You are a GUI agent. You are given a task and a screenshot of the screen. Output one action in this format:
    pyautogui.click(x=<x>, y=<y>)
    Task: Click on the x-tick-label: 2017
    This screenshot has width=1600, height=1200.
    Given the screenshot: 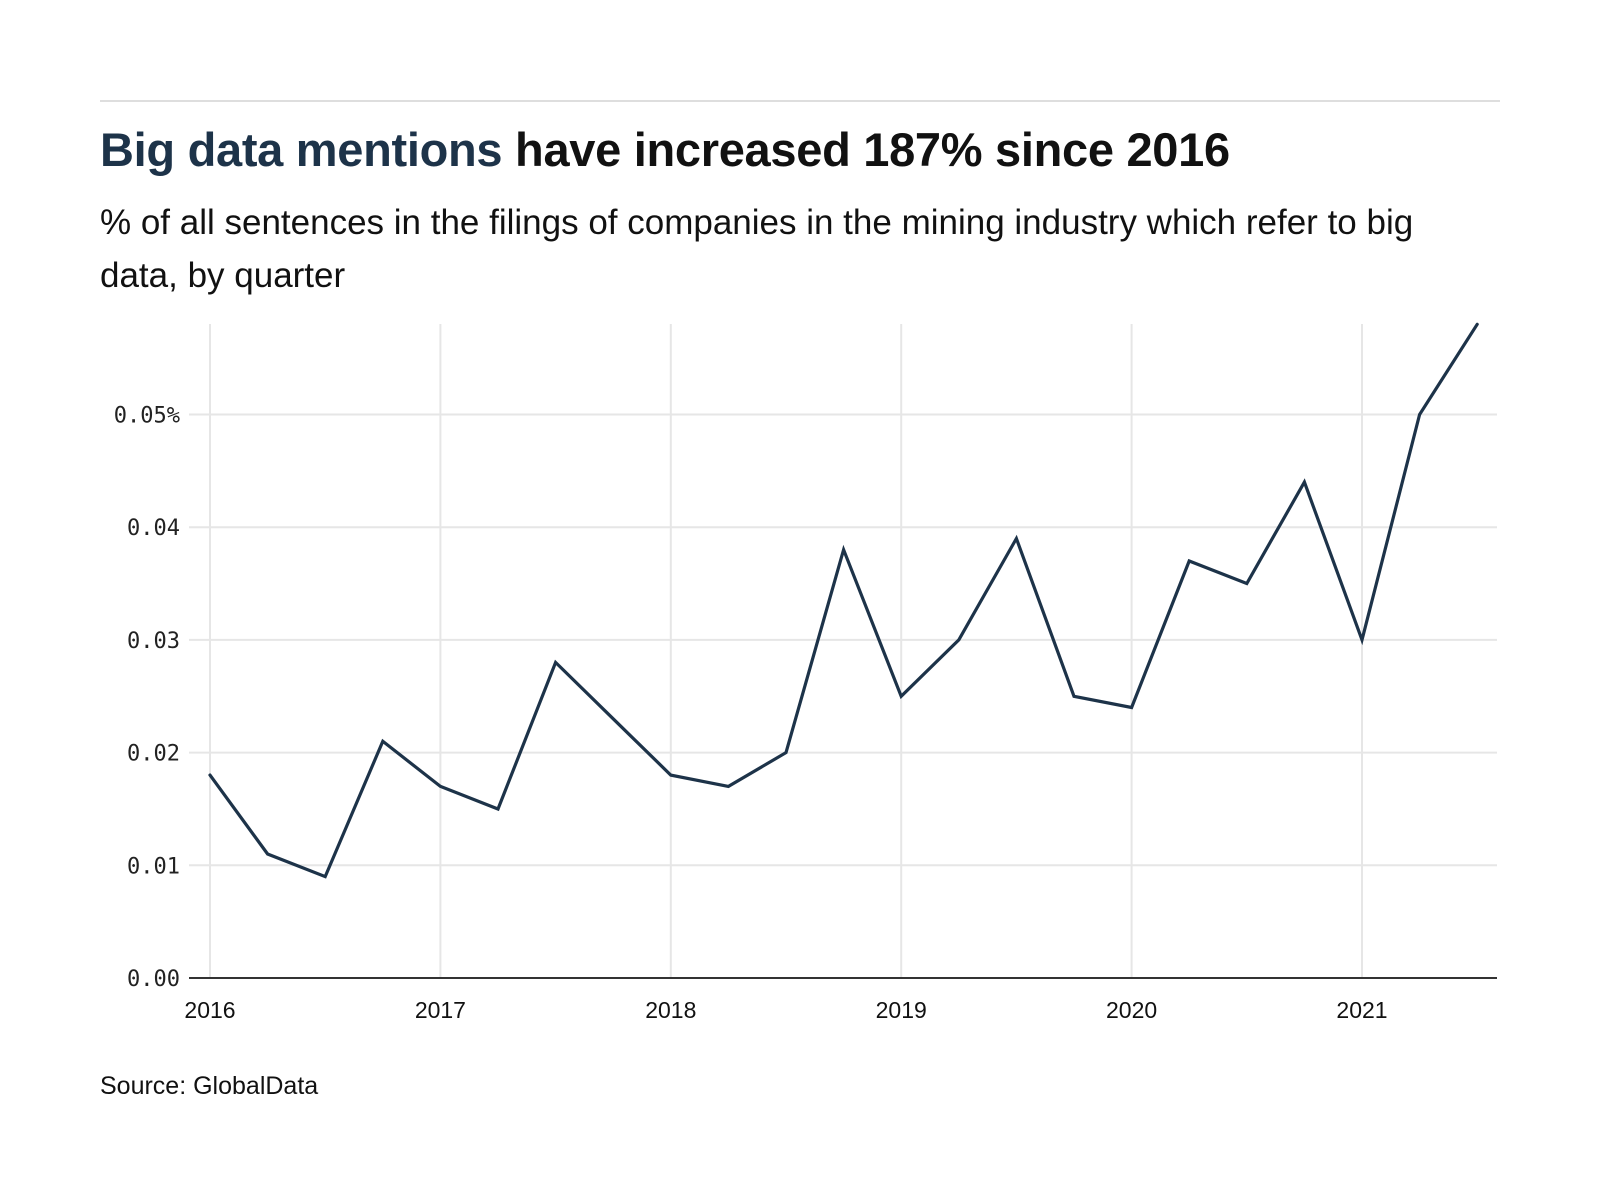 What is the action you would take?
    pyautogui.click(x=440, y=1010)
    